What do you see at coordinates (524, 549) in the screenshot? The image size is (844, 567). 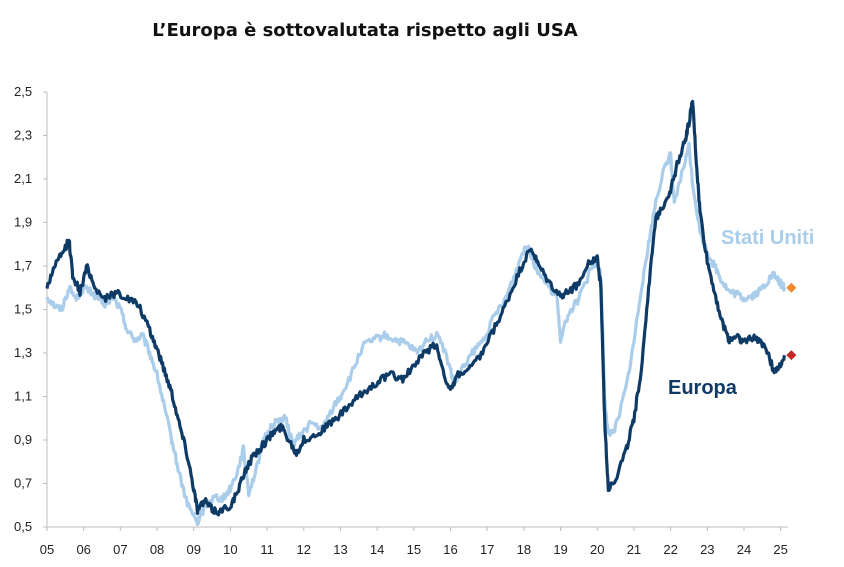 I see `x-tick-label: 18` at bounding box center [524, 549].